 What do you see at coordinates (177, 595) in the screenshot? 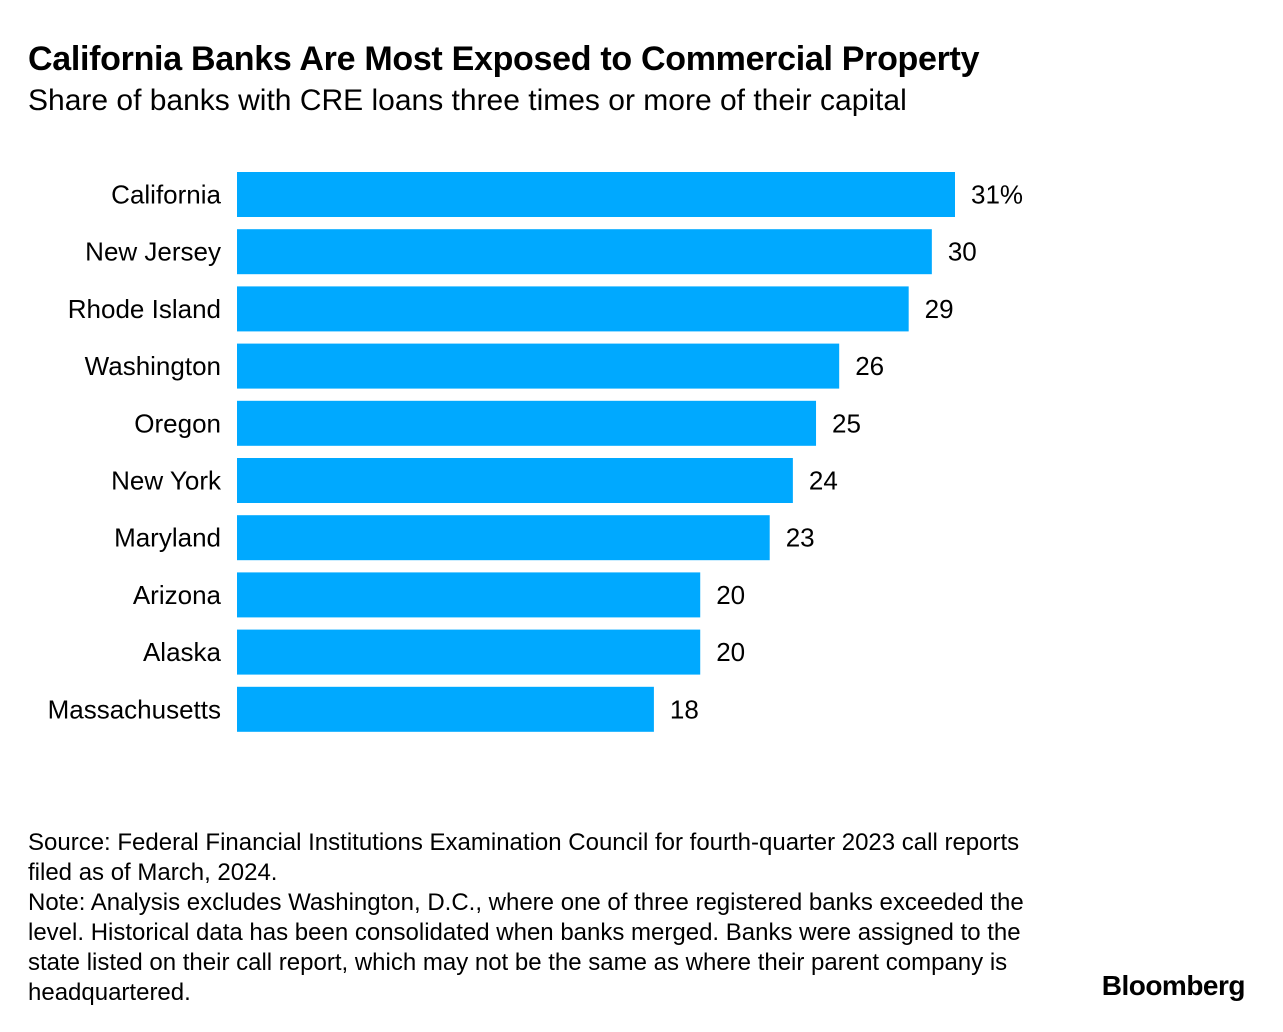
I see `category-label-arizona: Arizona` at bounding box center [177, 595].